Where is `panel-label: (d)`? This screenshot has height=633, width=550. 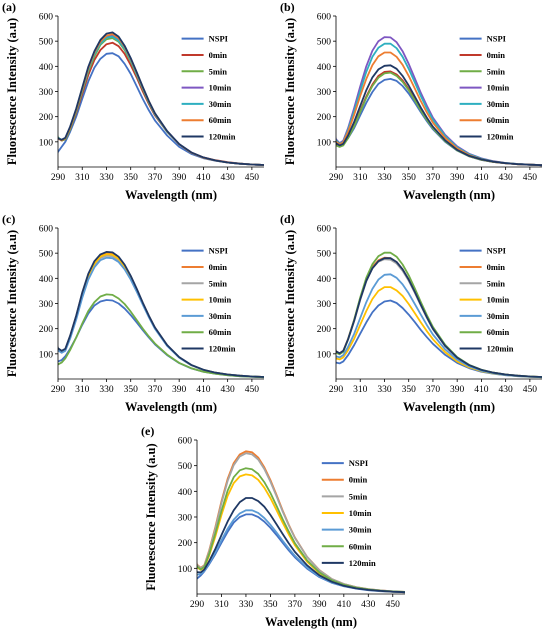 panel-label: (d) is located at coordinates (287, 219).